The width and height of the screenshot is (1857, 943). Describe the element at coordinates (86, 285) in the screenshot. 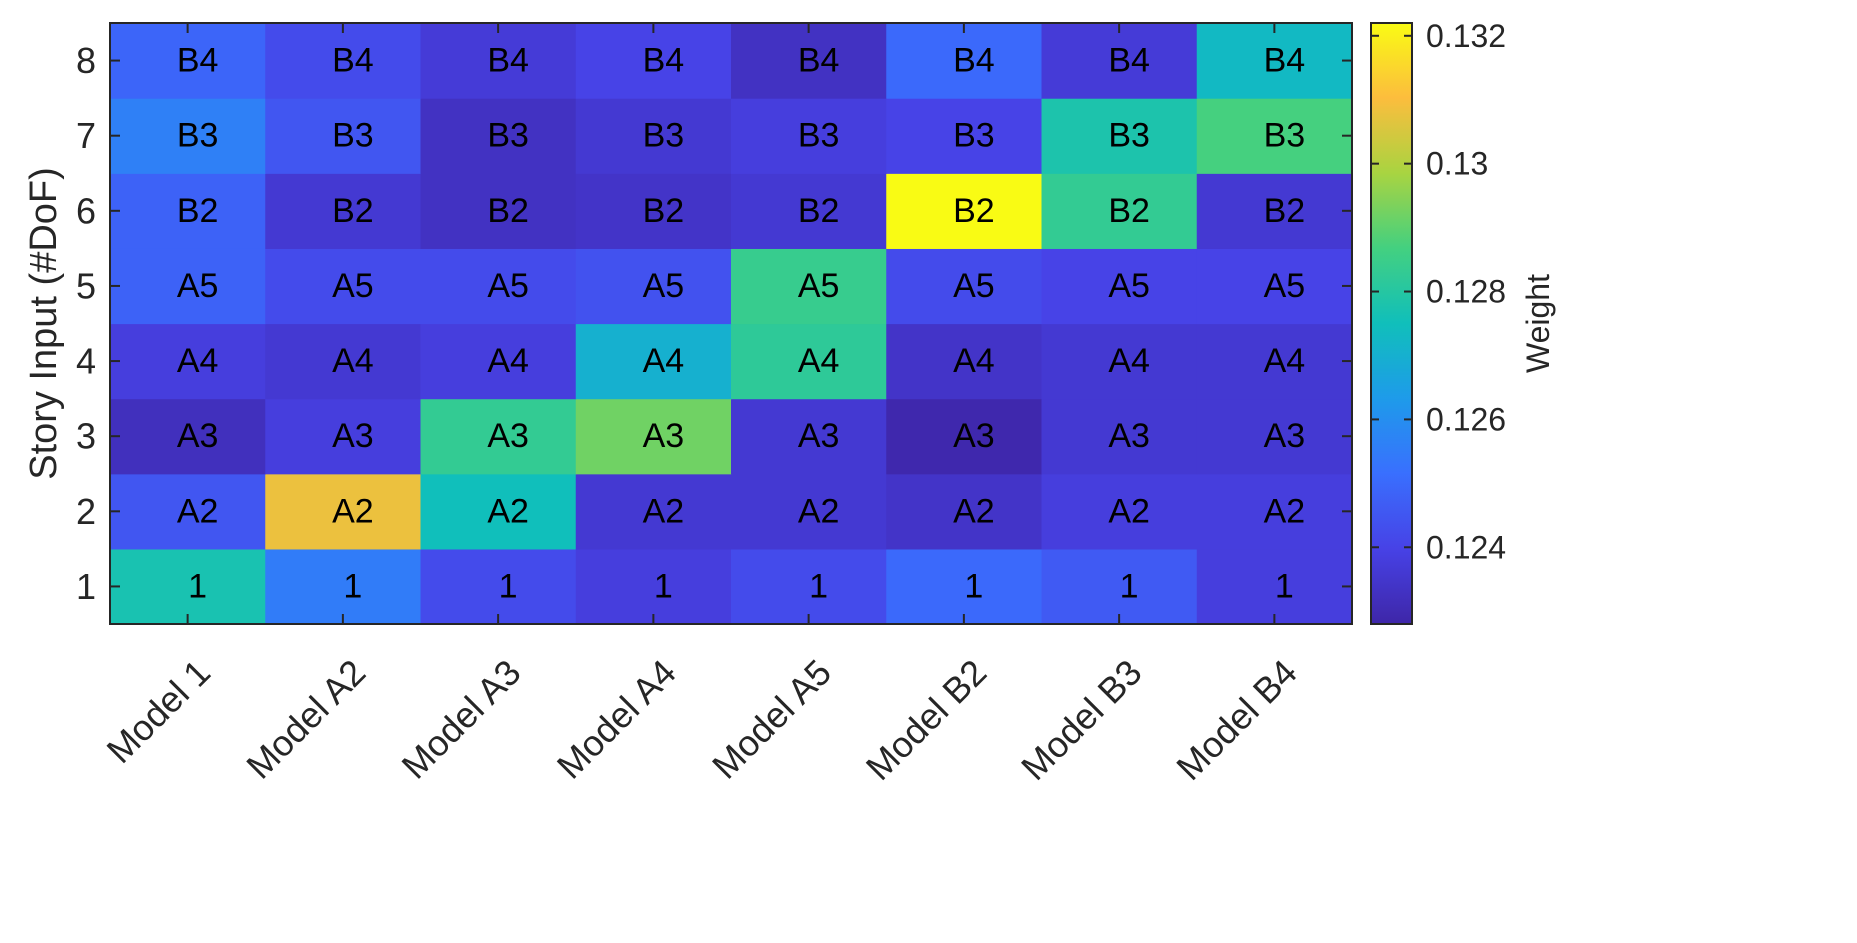

I see `y-tick-label: 5` at that location.